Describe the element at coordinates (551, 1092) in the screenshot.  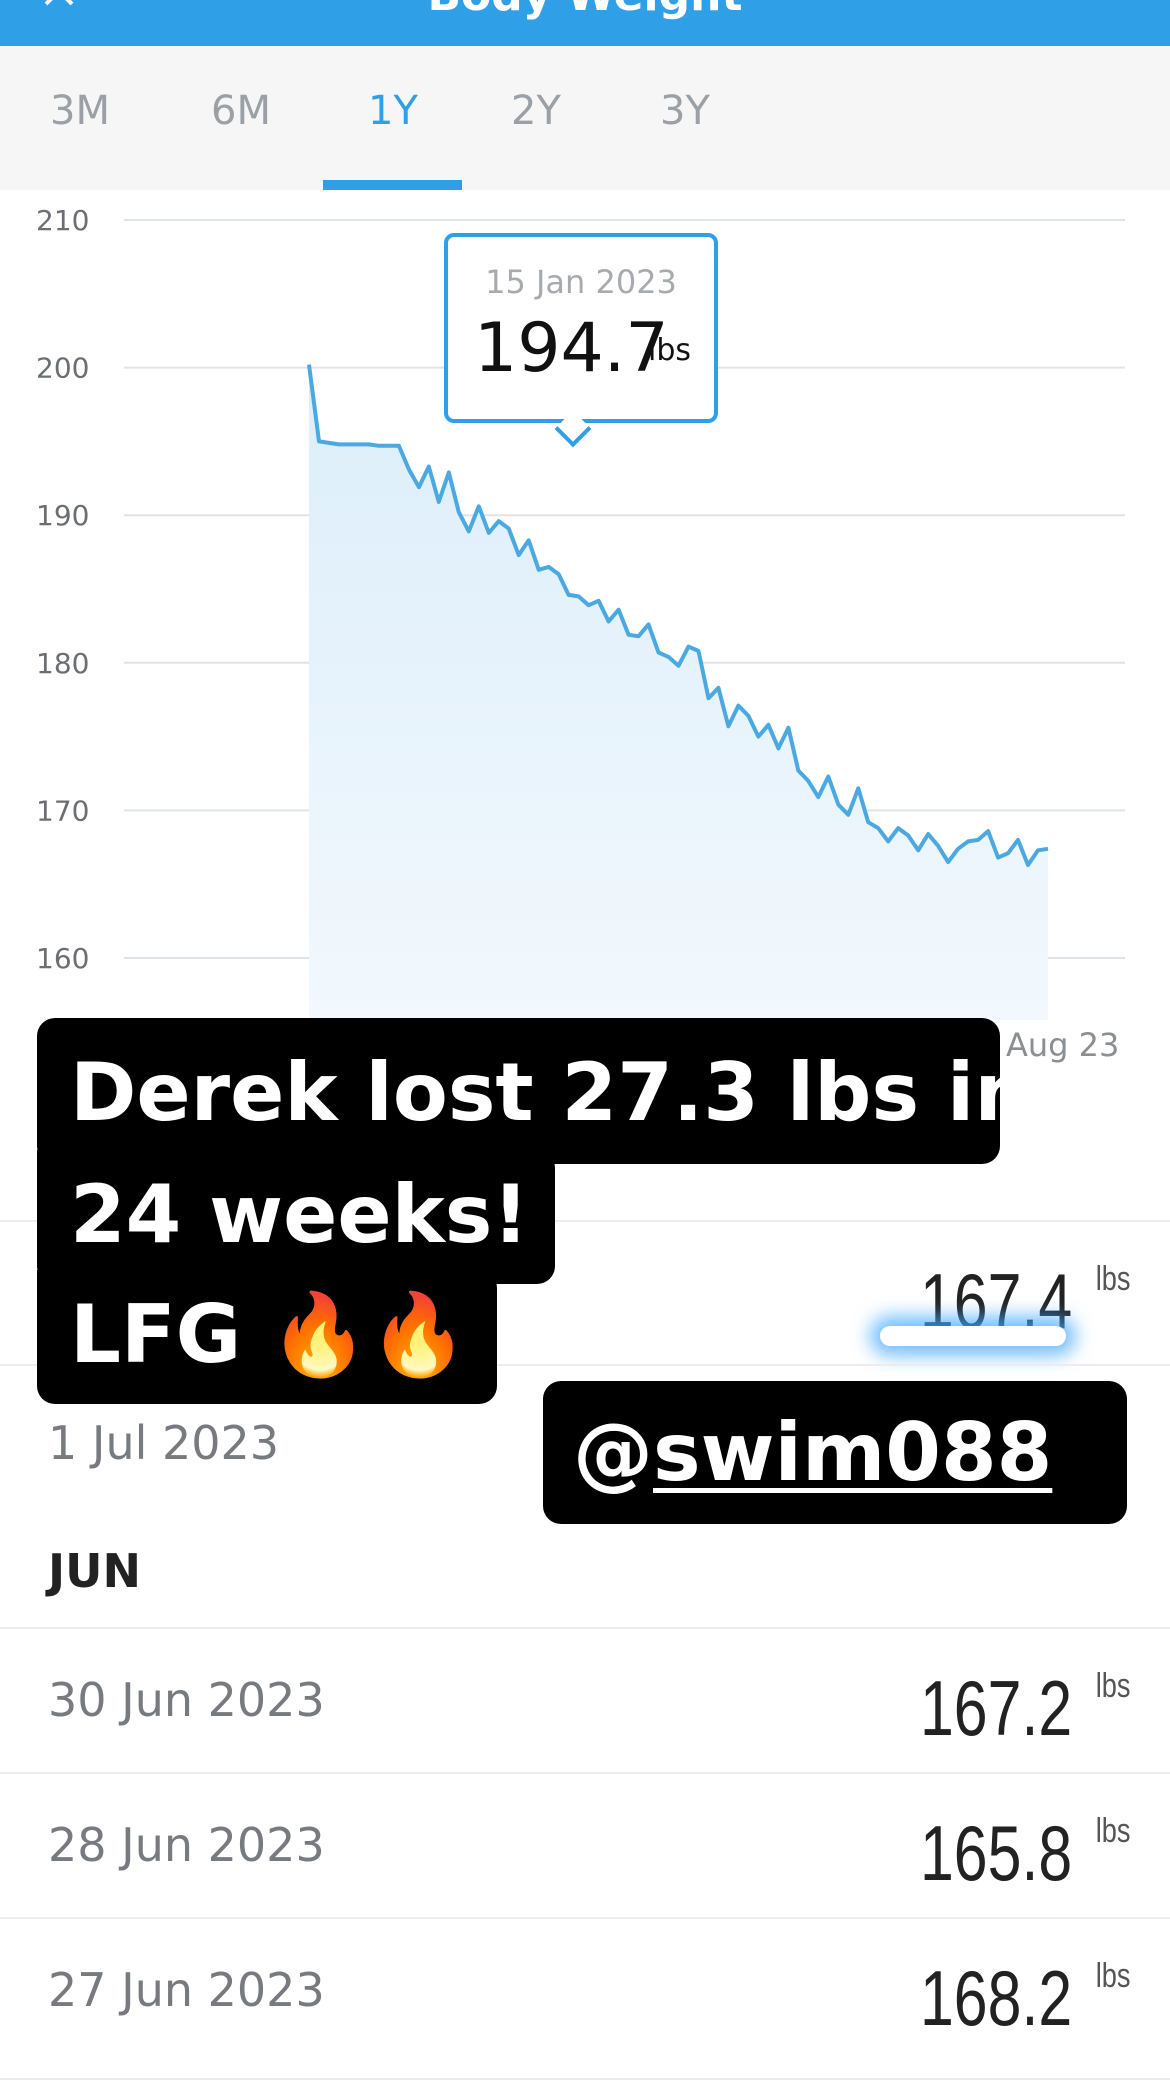
I see `caption-line: Derek lost 27.3 lbs in` at that location.